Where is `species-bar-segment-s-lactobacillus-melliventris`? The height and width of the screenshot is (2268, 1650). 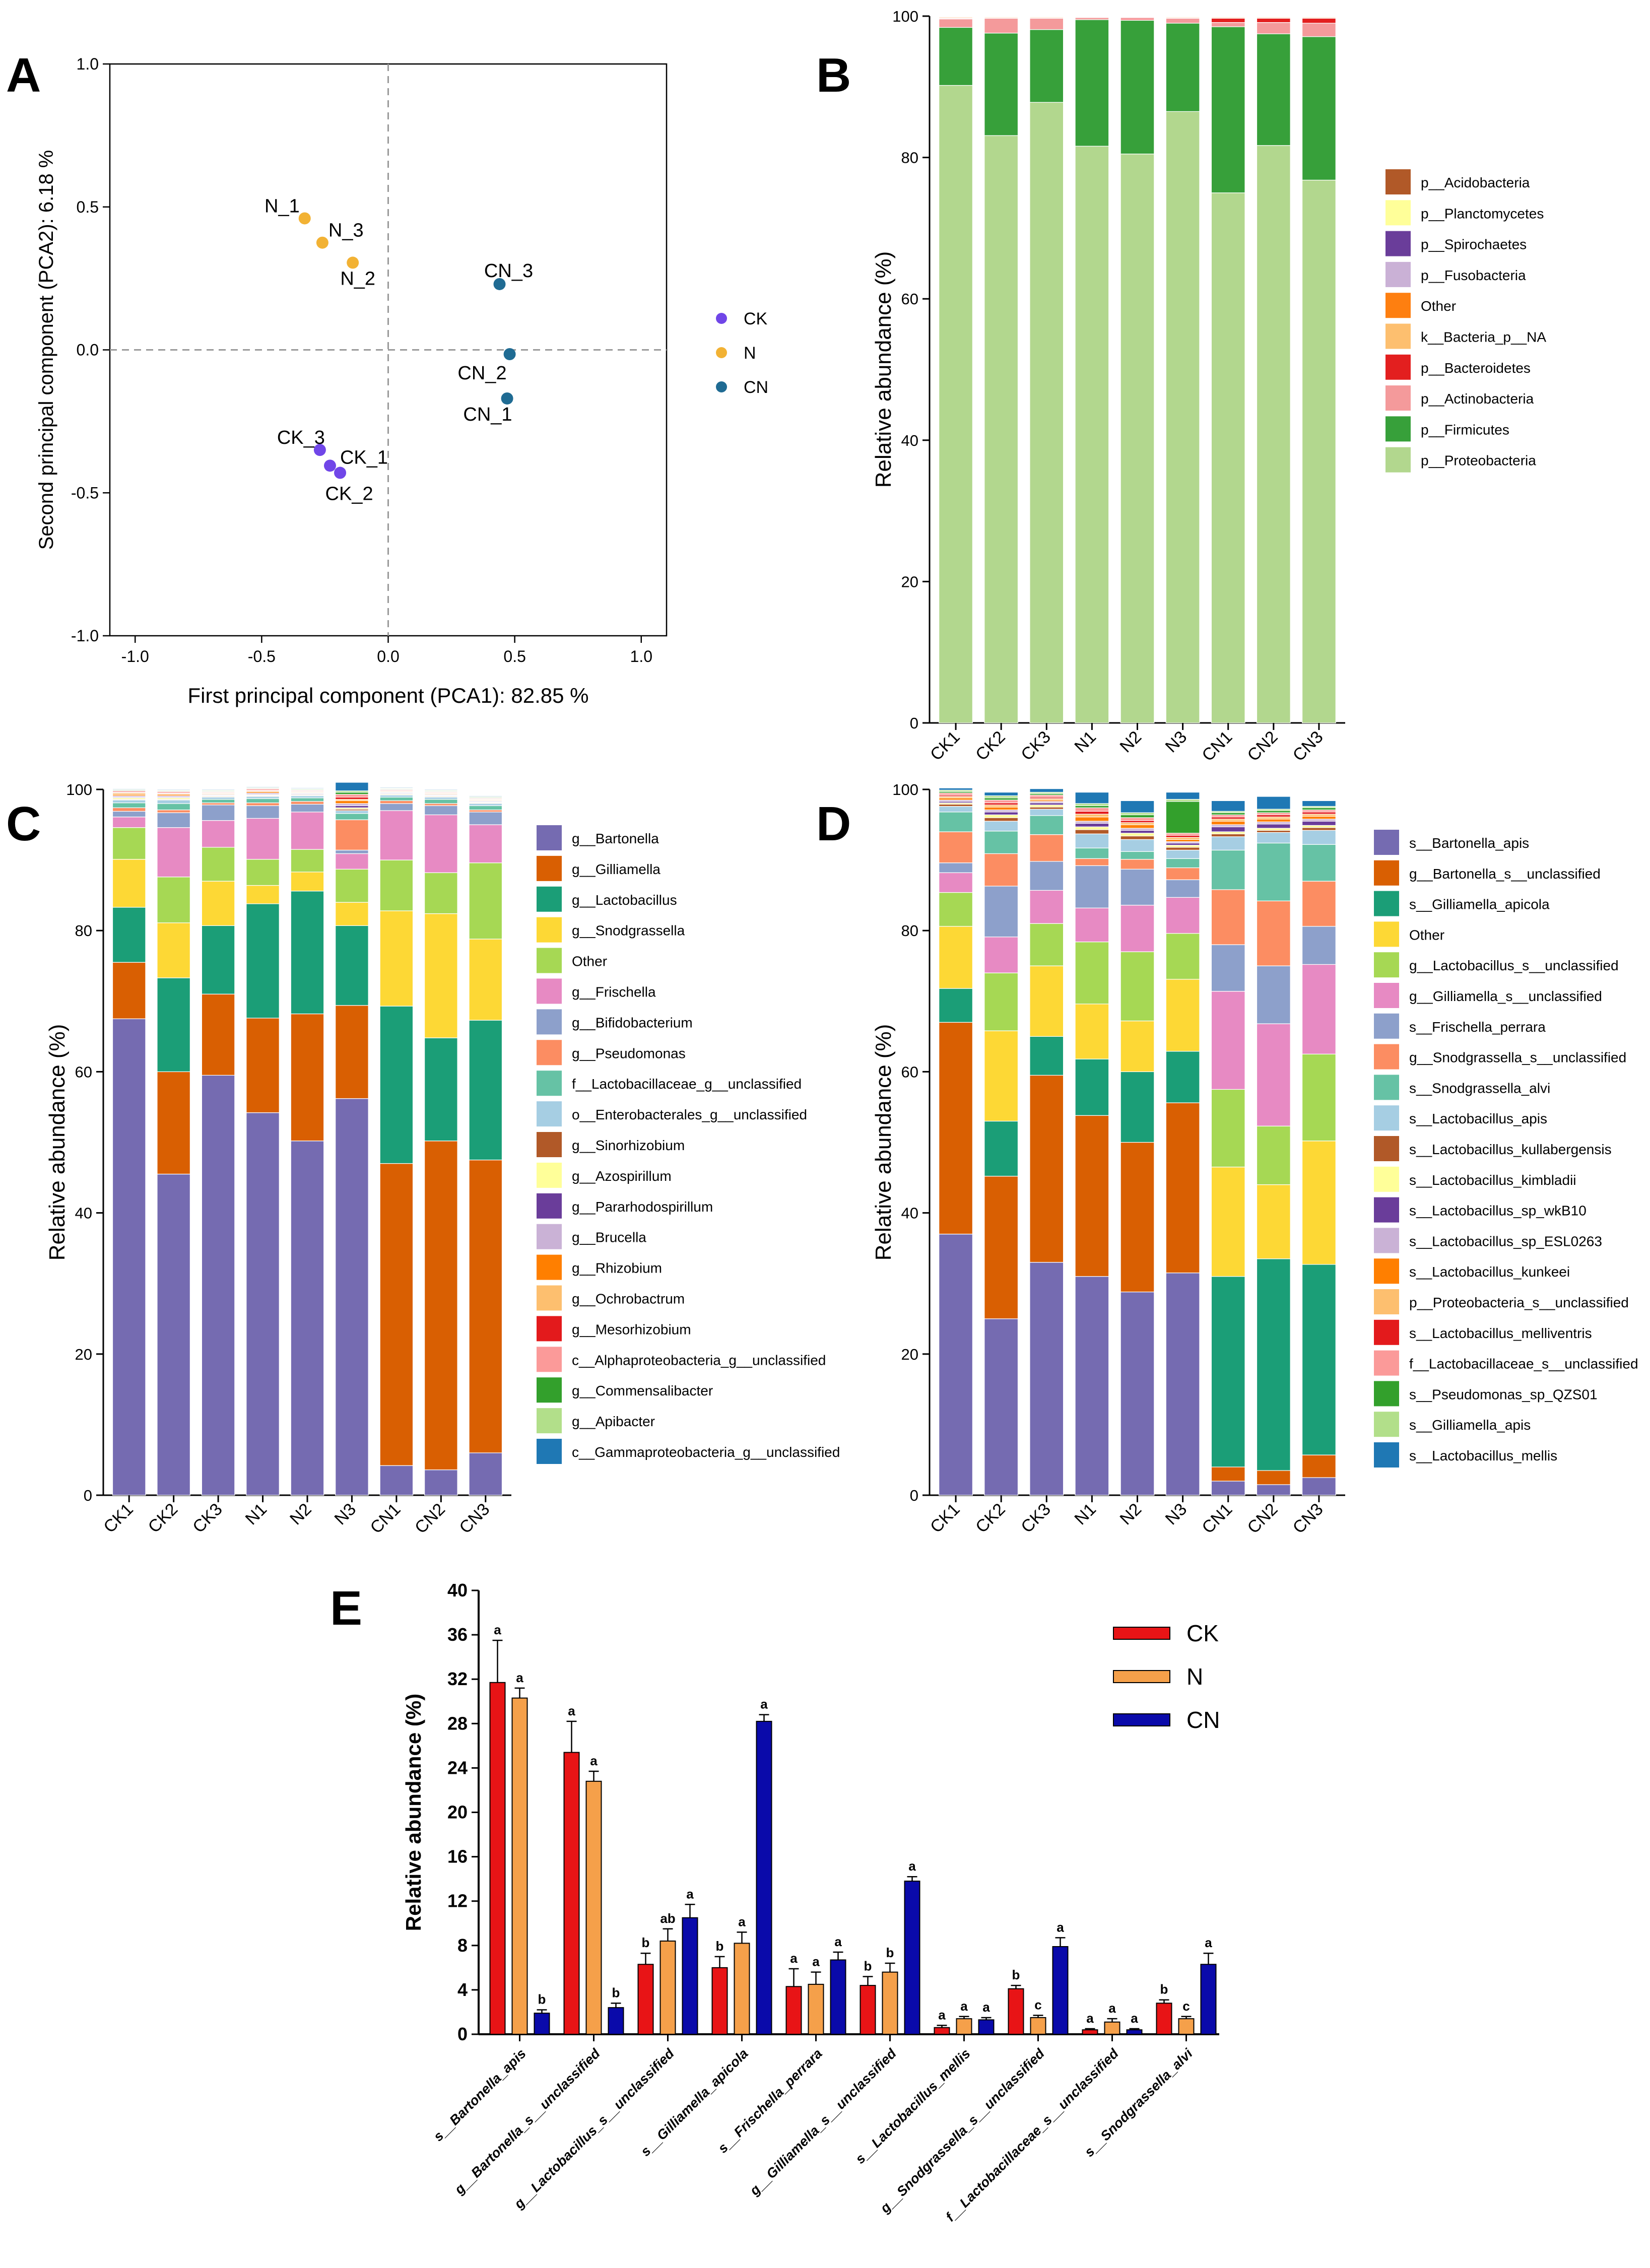
species-bar-segment-s-lactobacillus-melliventris is located at coordinates (1319, 813).